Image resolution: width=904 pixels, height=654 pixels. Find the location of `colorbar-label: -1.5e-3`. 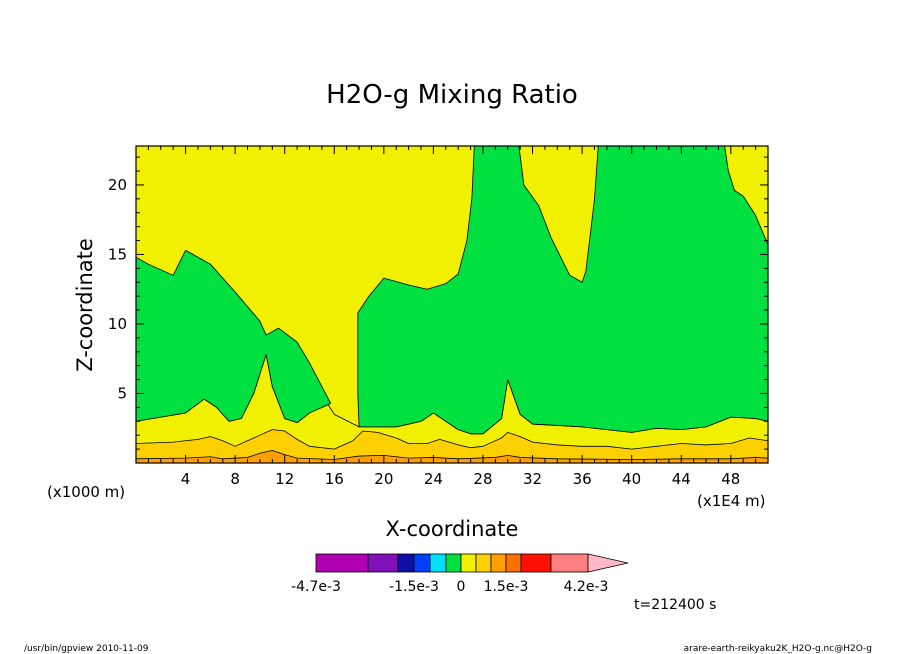

colorbar-label: -1.5e-3 is located at coordinates (414, 587).